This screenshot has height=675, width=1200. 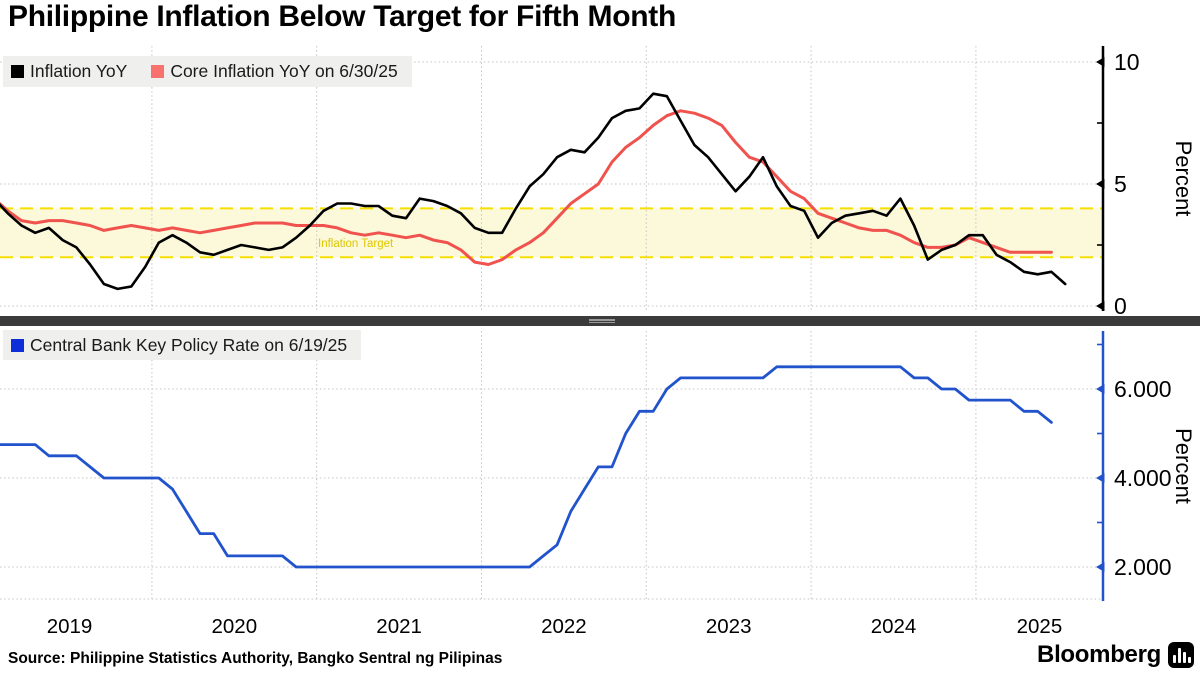 I want to click on legend-item-inflation-yoy: Inflation YoY, so click(x=69, y=71).